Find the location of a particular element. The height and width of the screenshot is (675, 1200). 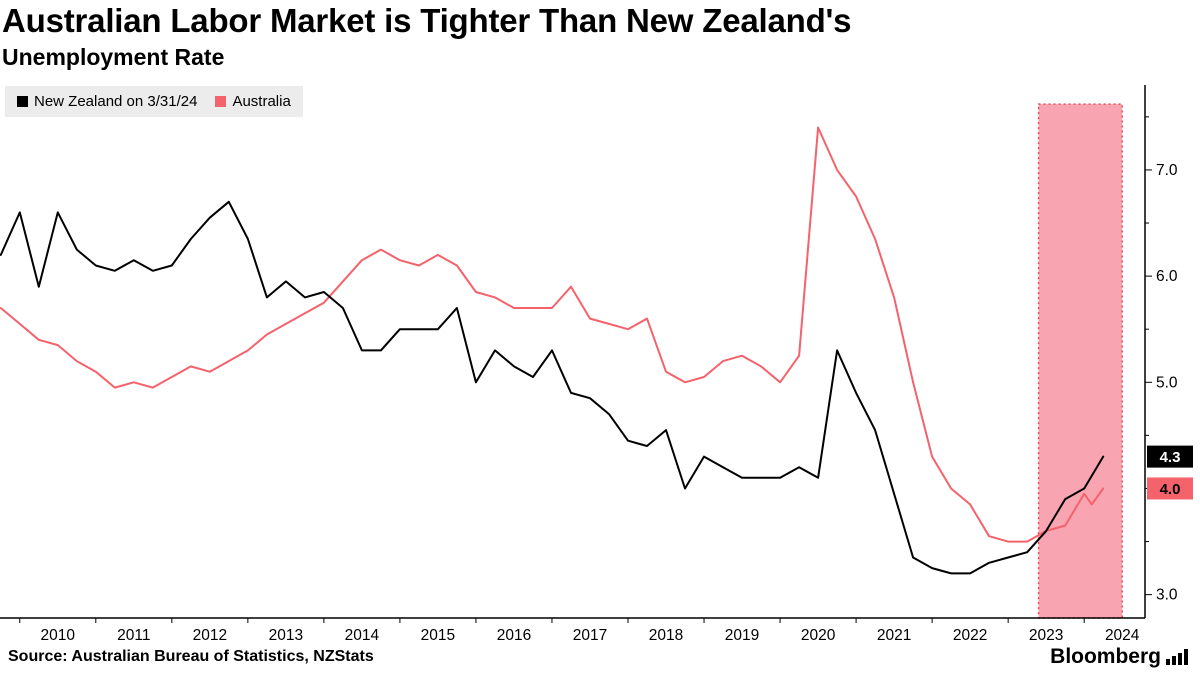

x-axis-year-label: 2019 is located at coordinates (742, 635).